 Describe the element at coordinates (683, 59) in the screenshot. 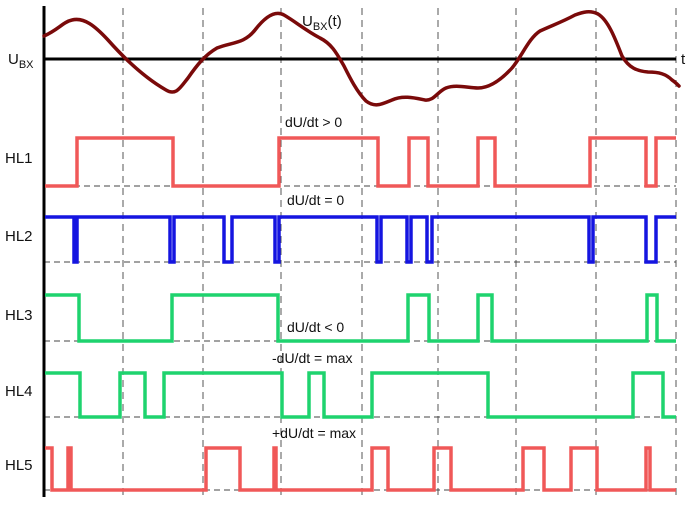

I see `time-axis-label: t` at that location.